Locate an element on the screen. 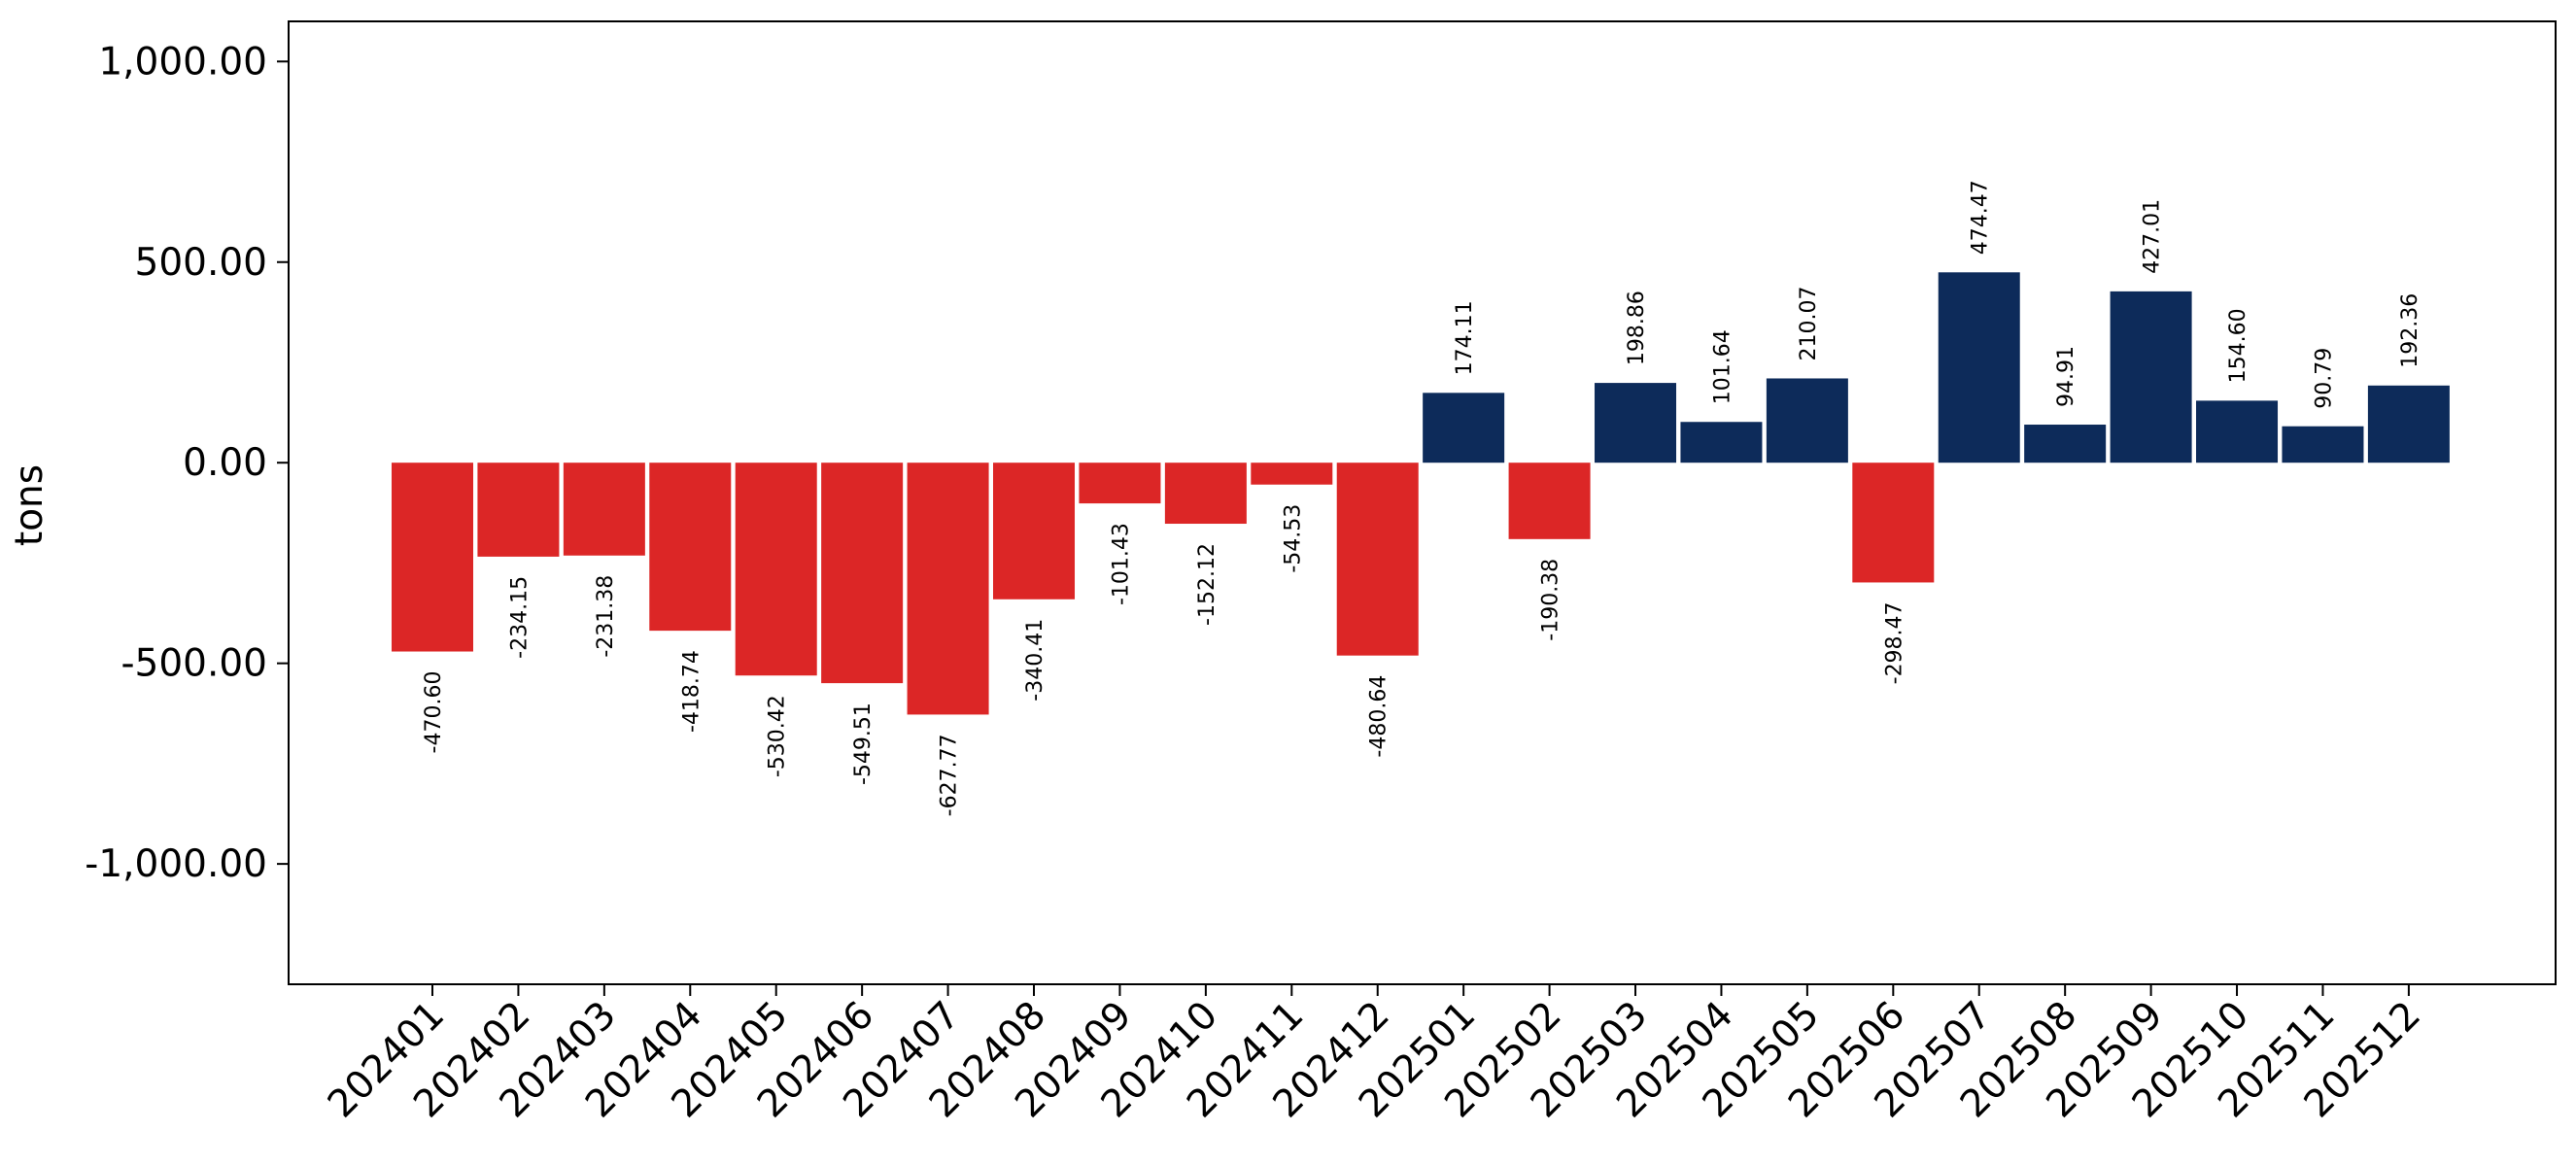 The width and height of the screenshot is (2576, 1165). bar-value-label: -54.53 is located at coordinates (1293, 538).